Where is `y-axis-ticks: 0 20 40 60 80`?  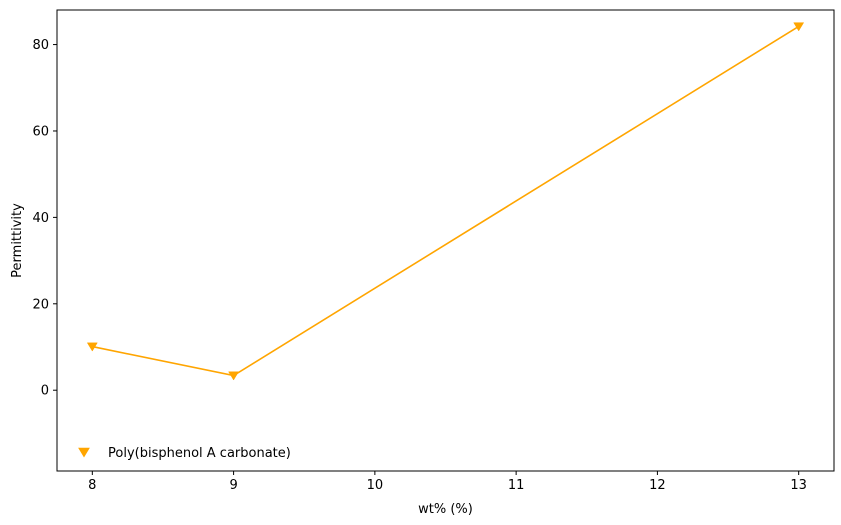 y-axis-ticks: 0 20 40 60 80 is located at coordinates (44, 218).